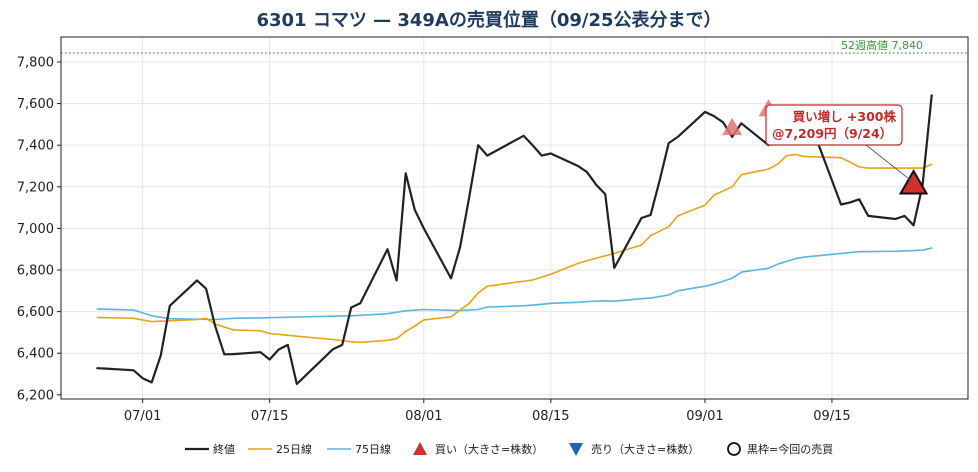  What do you see at coordinates (35, 104) in the screenshot?
I see `y-tick-label: 7,600` at bounding box center [35, 104].